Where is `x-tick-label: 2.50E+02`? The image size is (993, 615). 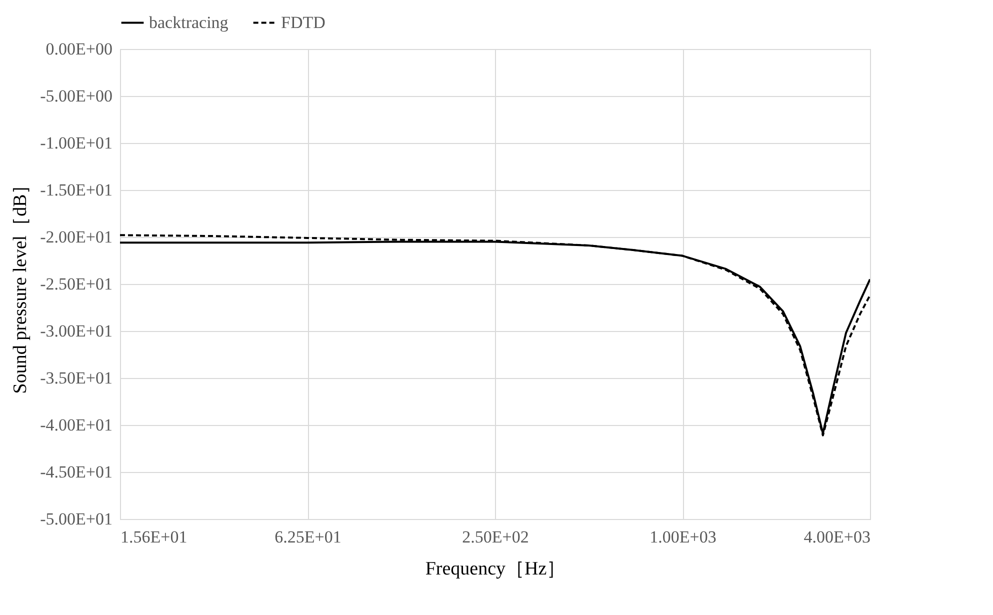 x-tick-label: 2.50E+02 is located at coordinates (495, 537).